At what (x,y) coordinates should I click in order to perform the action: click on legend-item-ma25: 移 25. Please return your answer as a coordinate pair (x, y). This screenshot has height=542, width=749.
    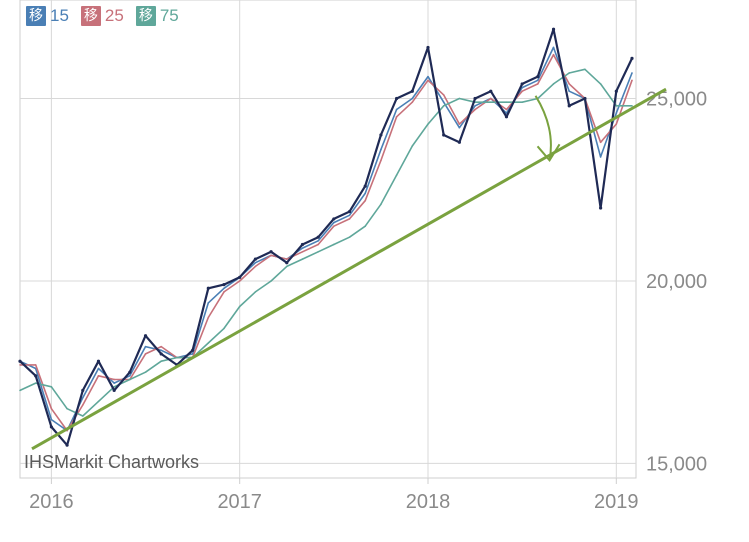
    Looking at the image, I should click on (102, 16).